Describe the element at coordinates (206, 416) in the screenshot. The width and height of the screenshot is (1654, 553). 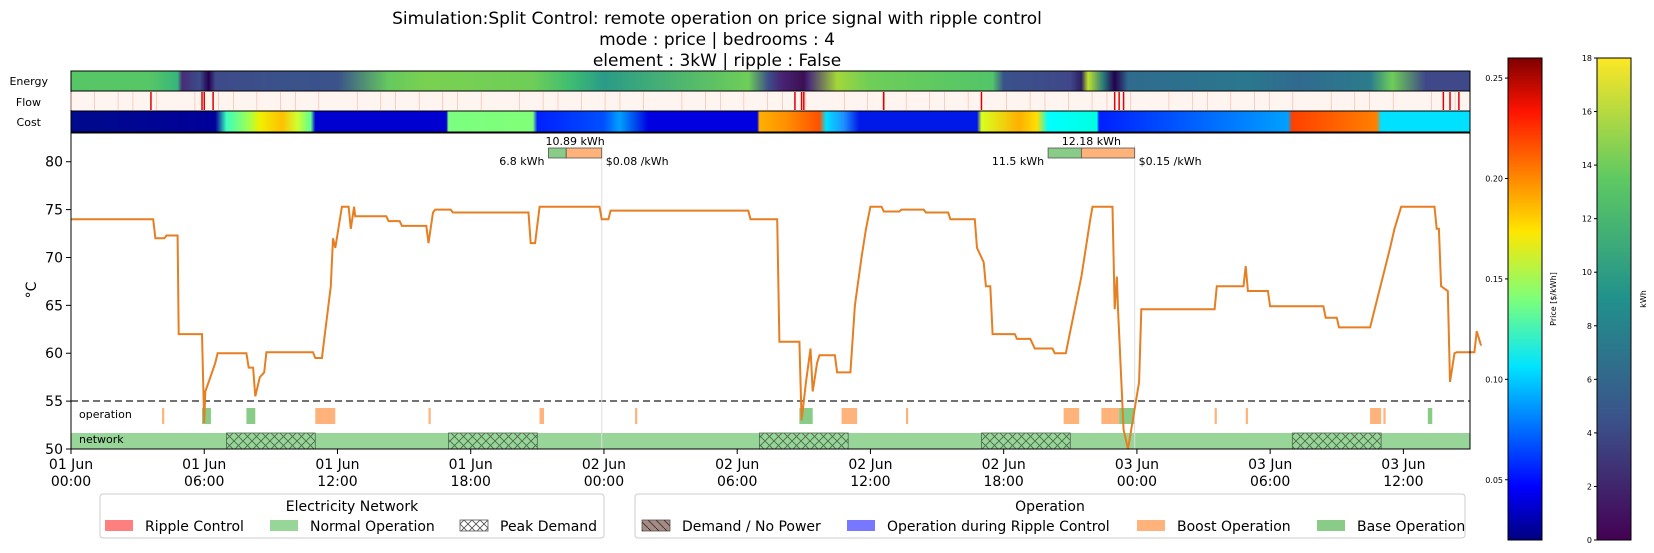
I see `base-operation-bar` at that location.